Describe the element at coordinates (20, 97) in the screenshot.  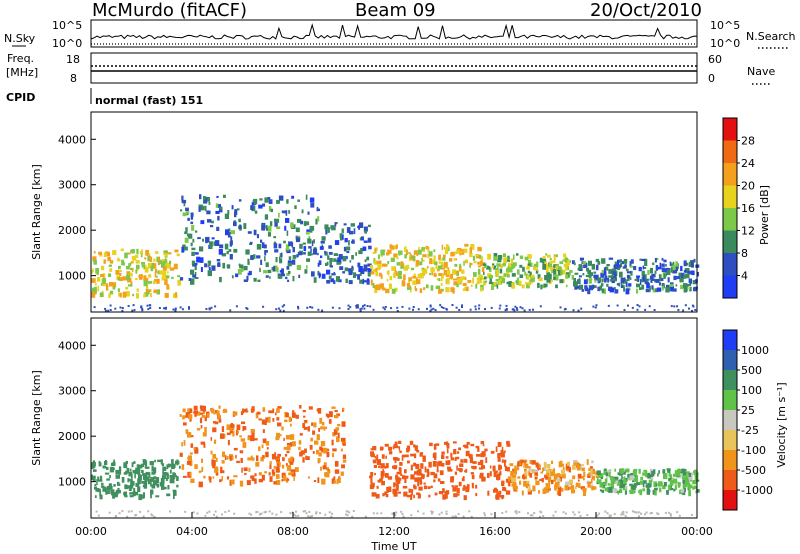
I see `cpid-label: CPID` at that location.